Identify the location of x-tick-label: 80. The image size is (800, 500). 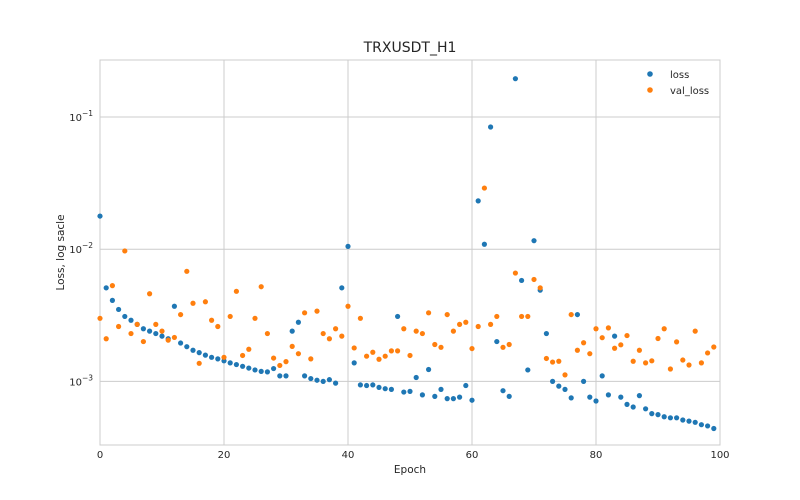
(596, 455).